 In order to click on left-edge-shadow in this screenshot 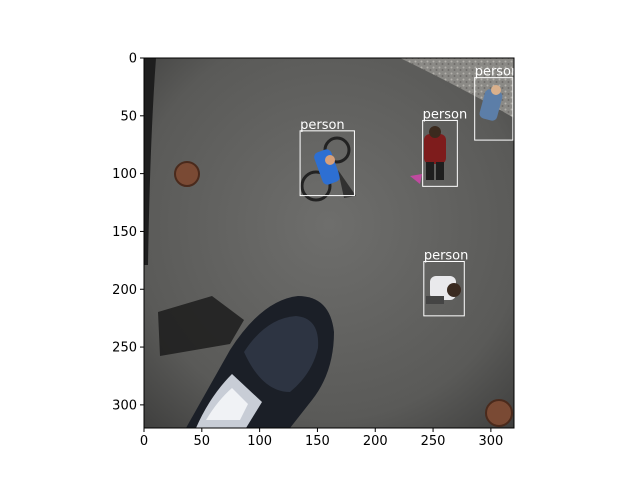, I will do `click(150, 161)`.